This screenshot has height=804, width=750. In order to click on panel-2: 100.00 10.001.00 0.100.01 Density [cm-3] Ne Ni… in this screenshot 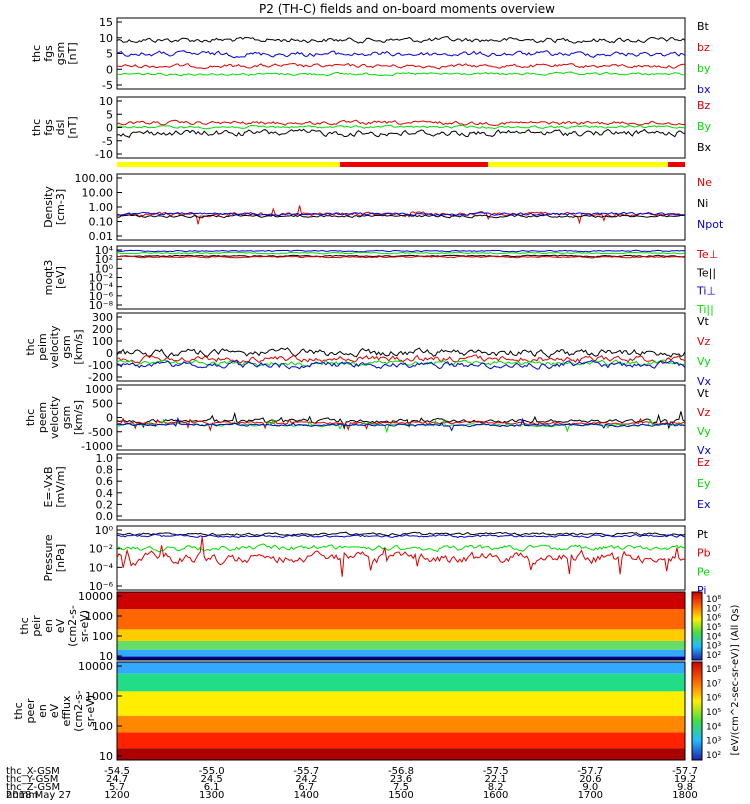, I will do `click(383, 207)`.